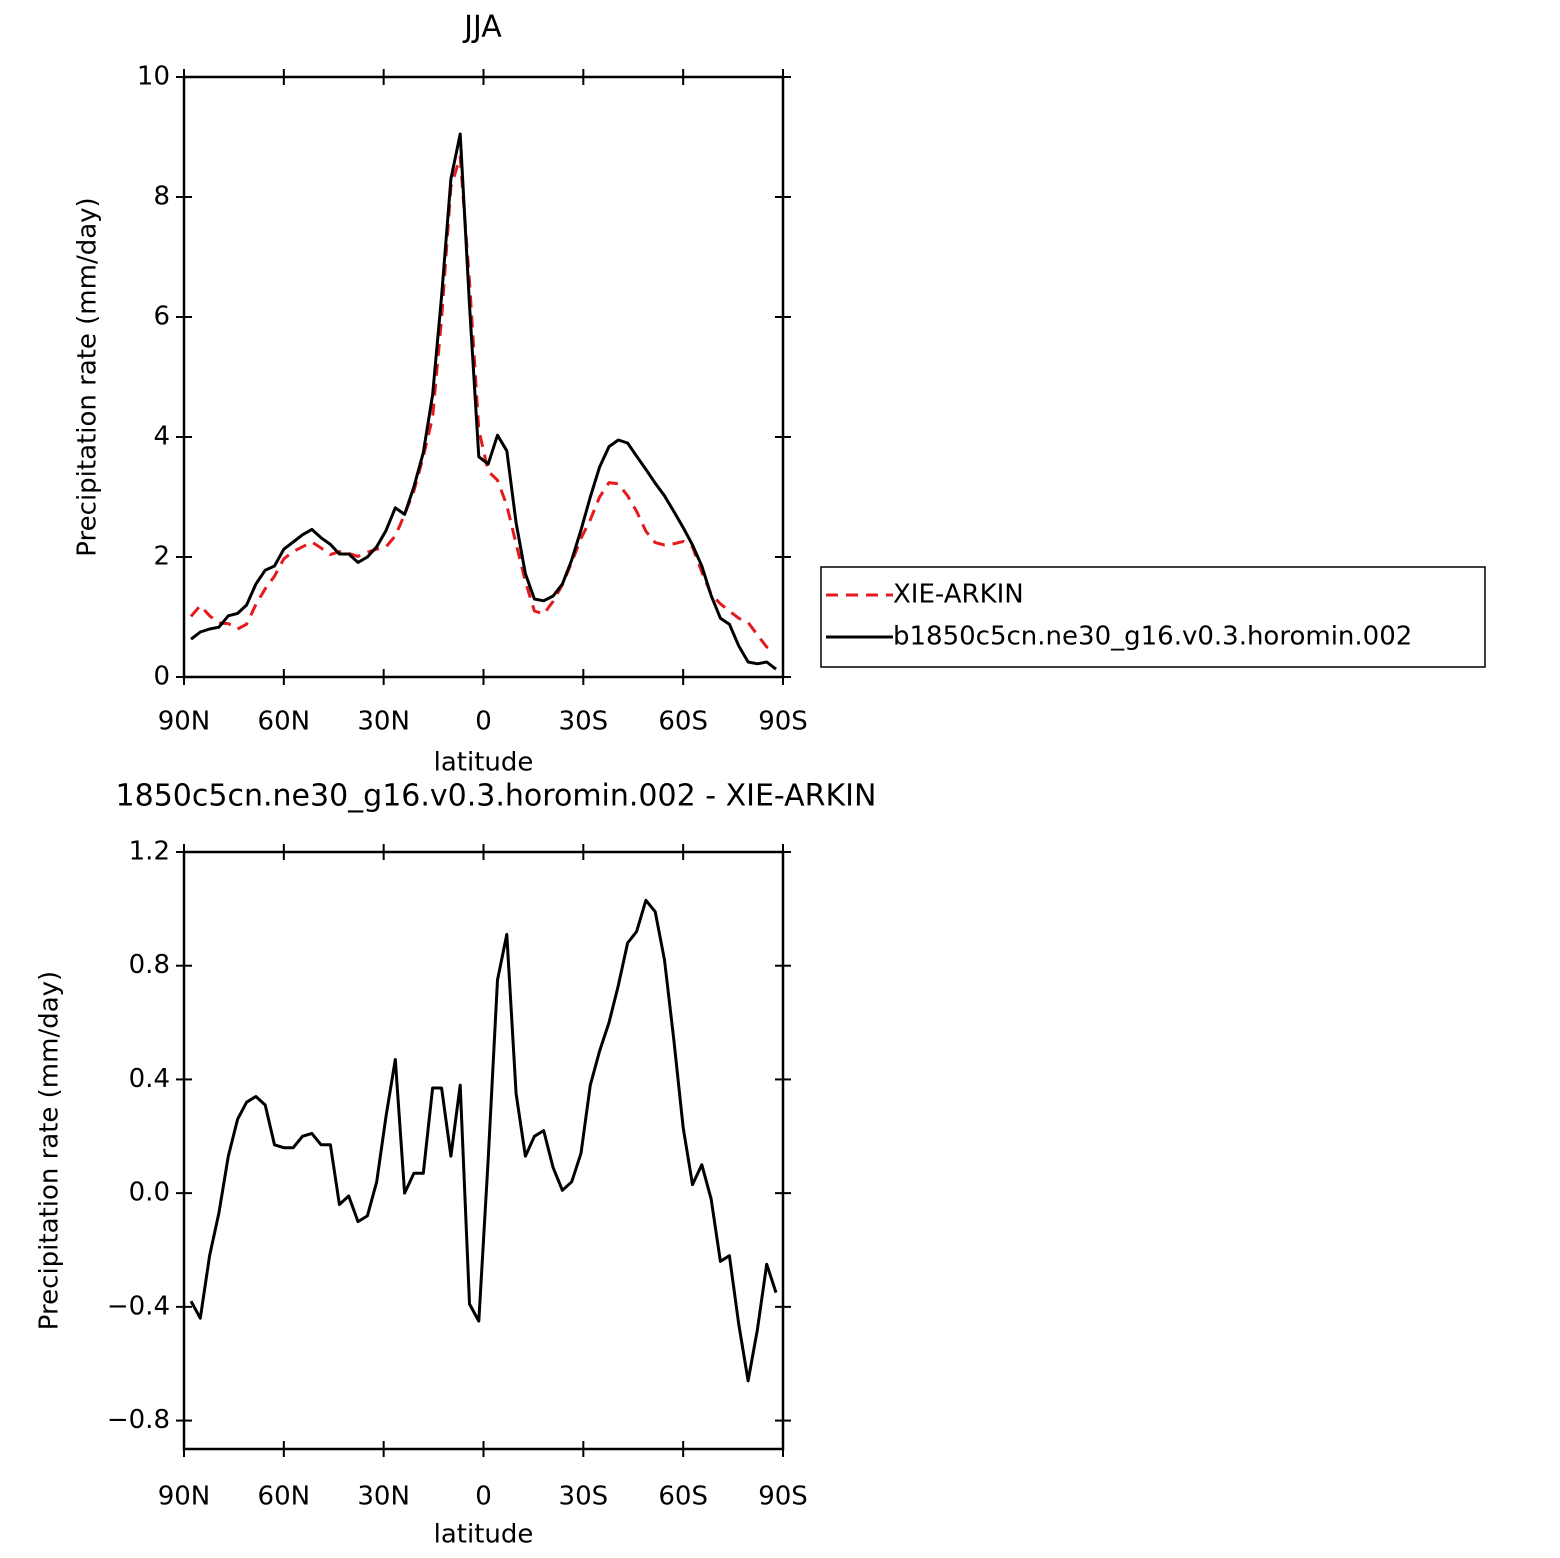 Image resolution: width=1560 pixels, height=1558 pixels. What do you see at coordinates (149, 1079) in the screenshot?
I see `y-tick-label: 0.4` at bounding box center [149, 1079].